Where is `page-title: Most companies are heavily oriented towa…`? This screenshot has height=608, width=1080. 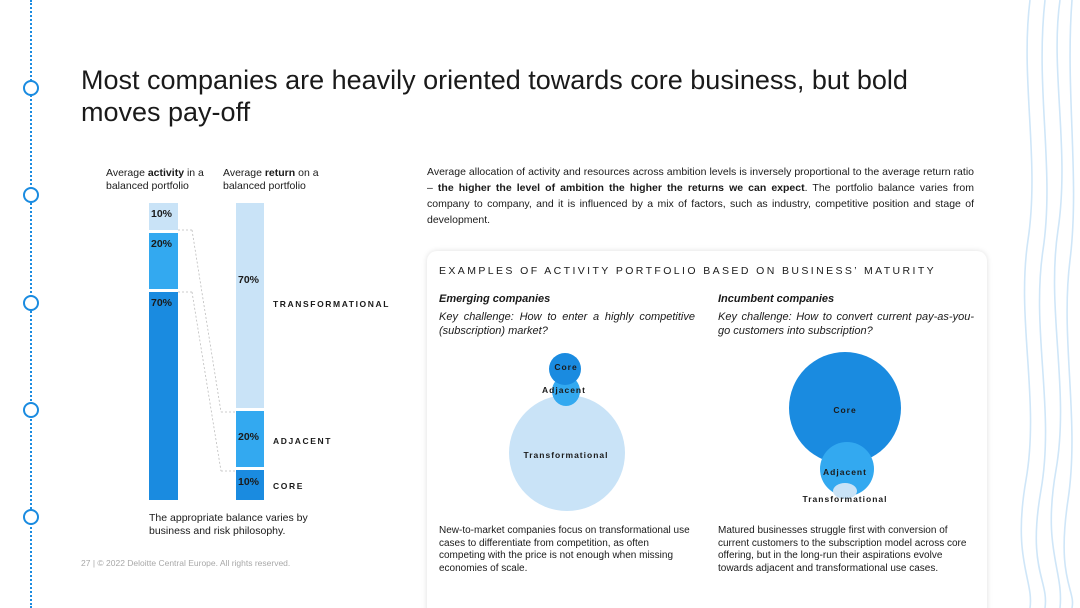
page-title: Most companies are heavily oriented towa… is located at coordinates (494, 96).